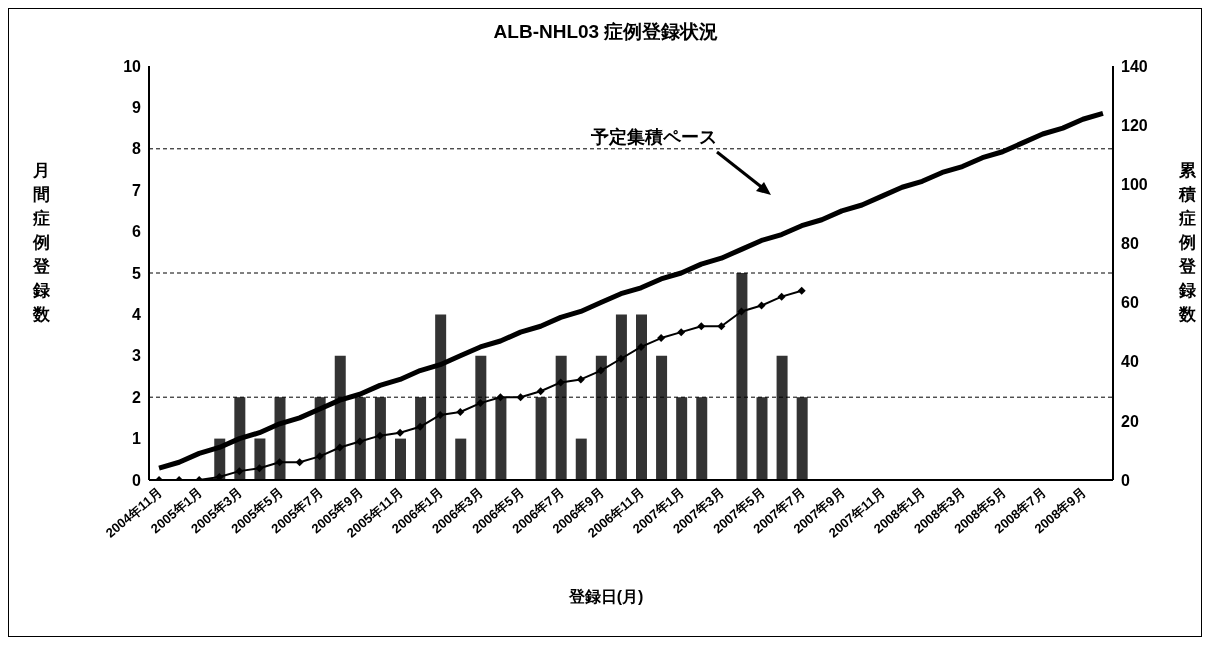 This screenshot has height=645, width=1210. I want to click on y-tick-label: 3, so click(137, 356).